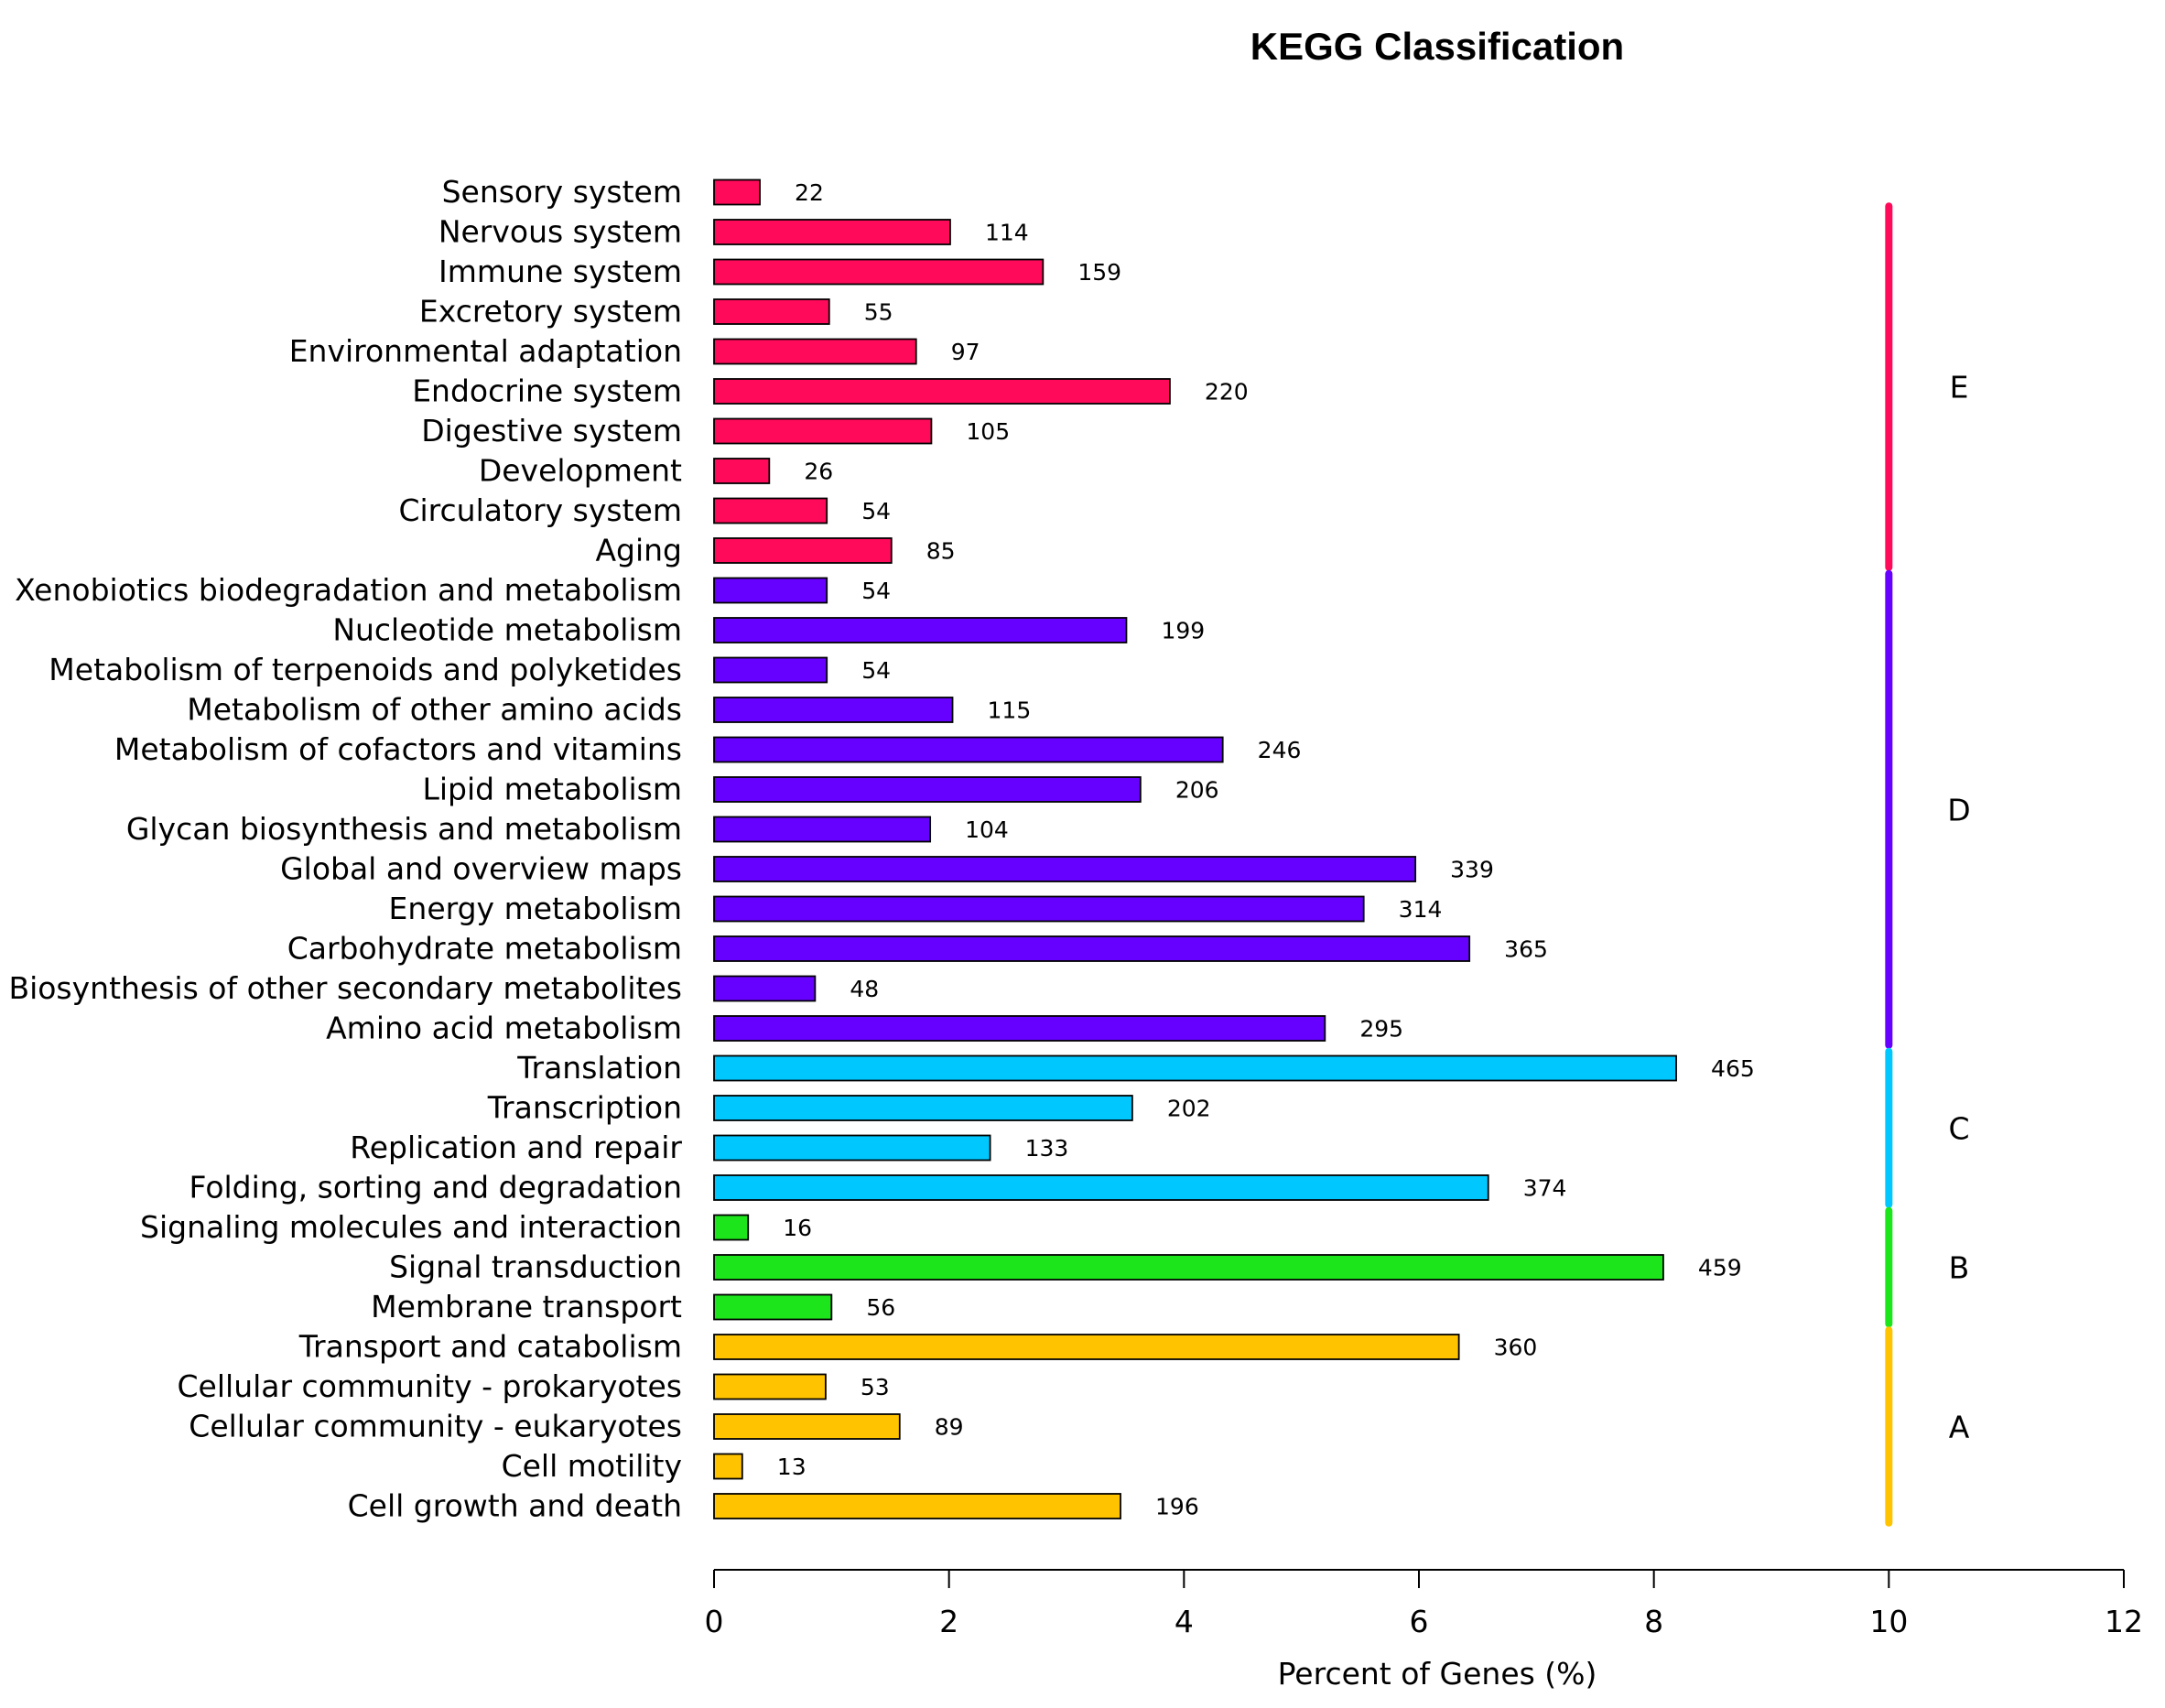 The image size is (2165, 1708). I want to click on count-label: 114, so click(1007, 233).